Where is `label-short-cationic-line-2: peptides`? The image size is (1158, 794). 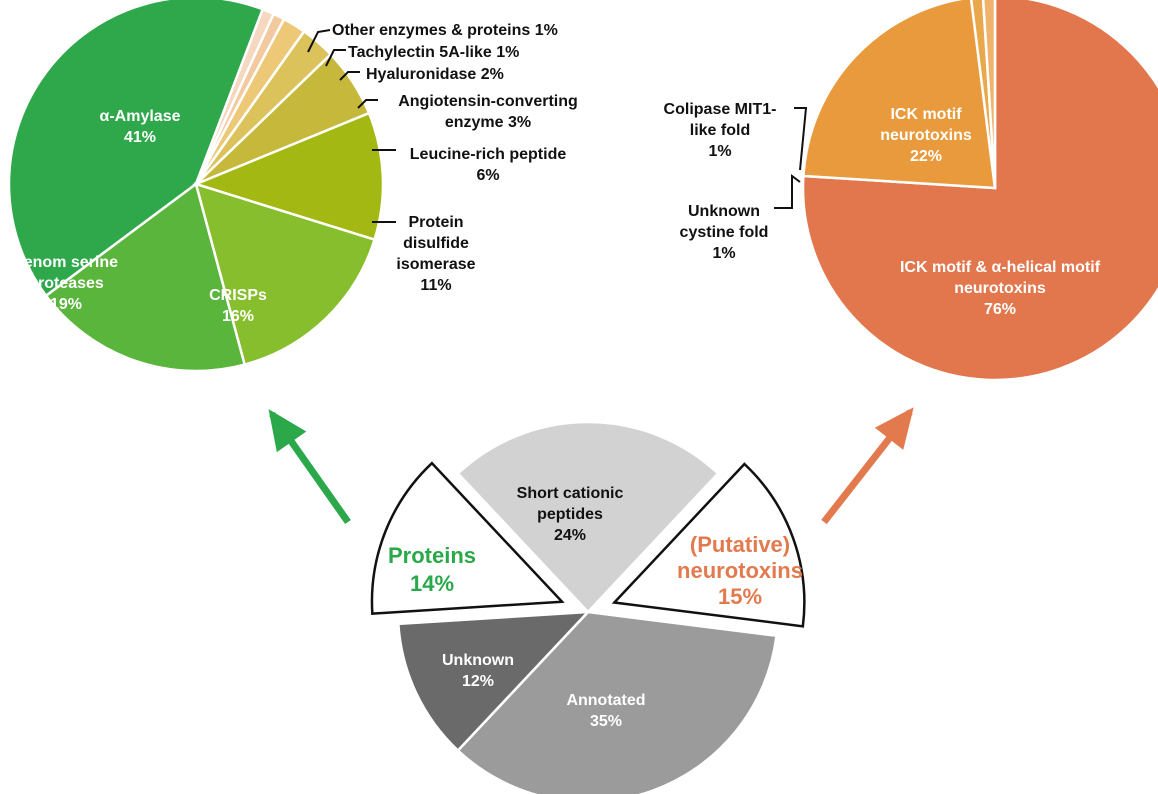 label-short-cationic-line-2: peptides is located at coordinates (570, 514).